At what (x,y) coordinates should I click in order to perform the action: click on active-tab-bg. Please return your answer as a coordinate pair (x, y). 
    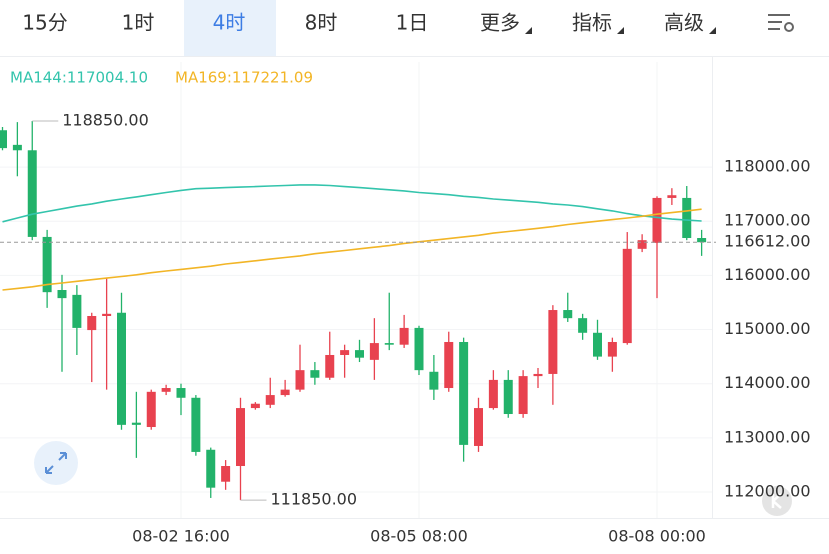
    Looking at the image, I should click on (230, 28).